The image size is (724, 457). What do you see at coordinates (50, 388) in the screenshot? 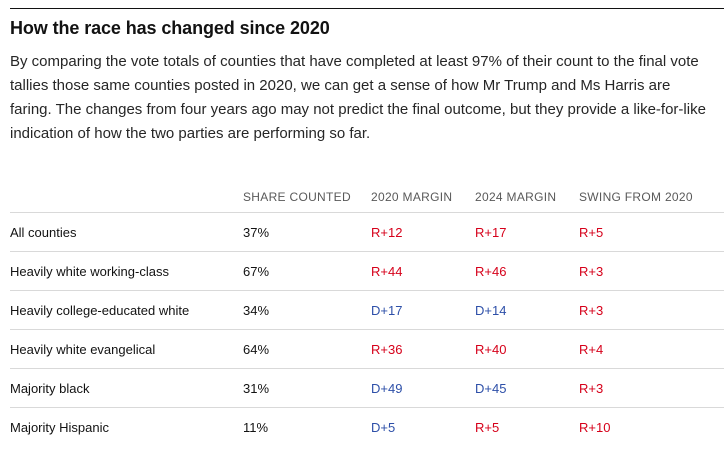
I see `row-label: Majority black` at bounding box center [50, 388].